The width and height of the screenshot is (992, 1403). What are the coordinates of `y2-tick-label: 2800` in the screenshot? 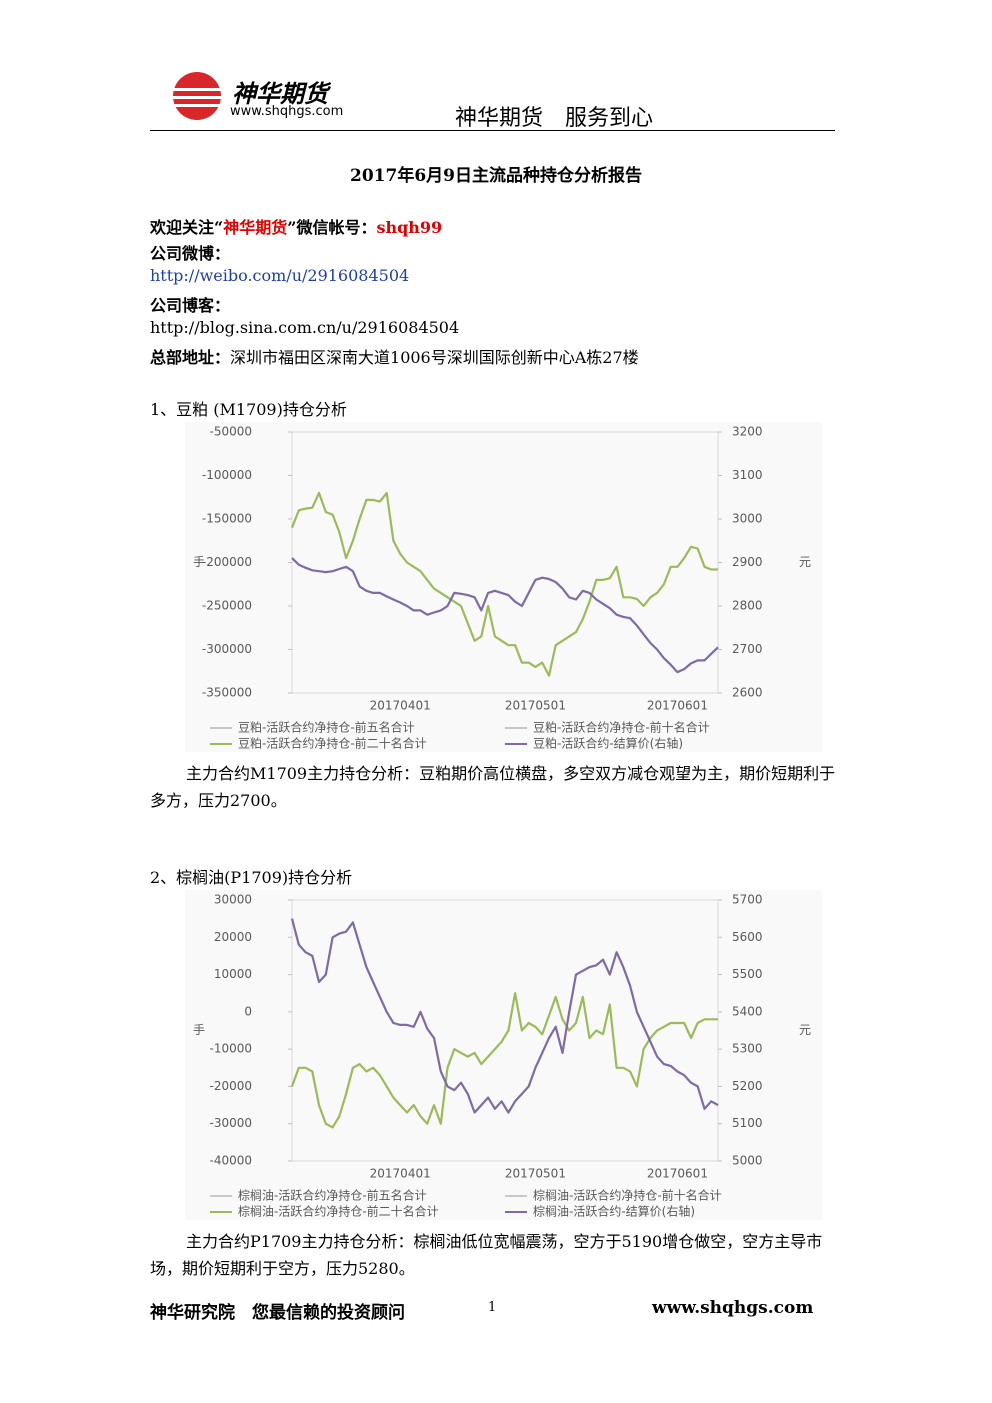 It's located at (747, 606).